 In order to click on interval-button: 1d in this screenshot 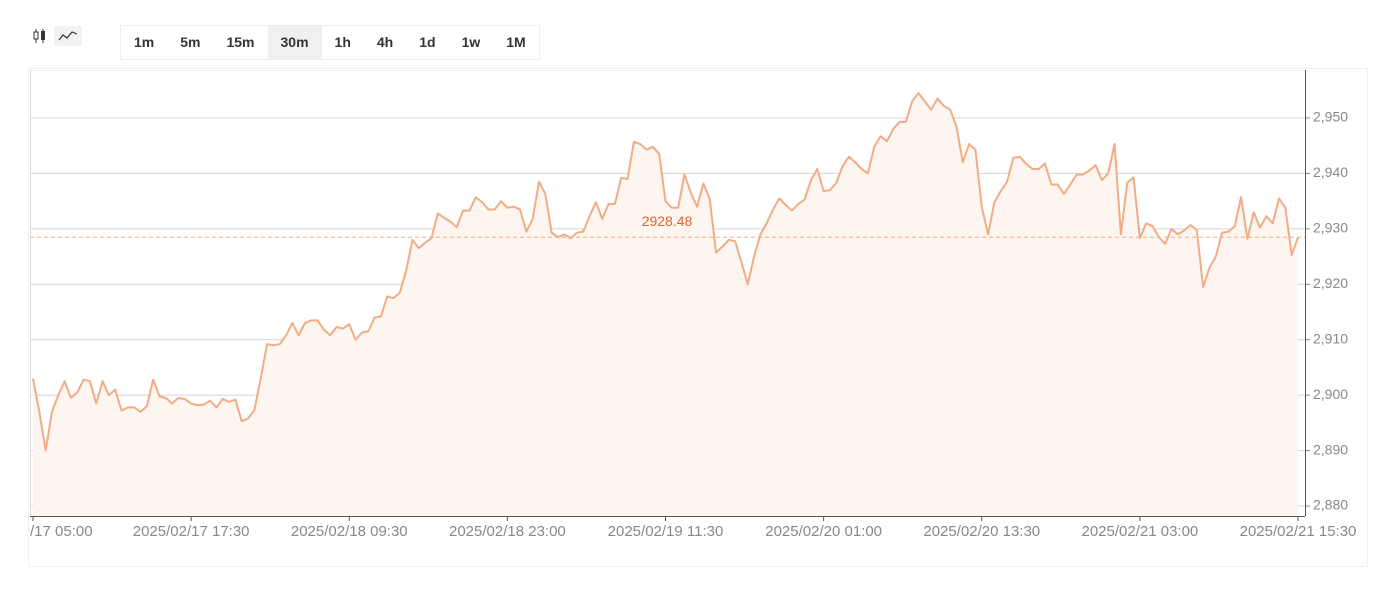, I will do `click(427, 42)`.